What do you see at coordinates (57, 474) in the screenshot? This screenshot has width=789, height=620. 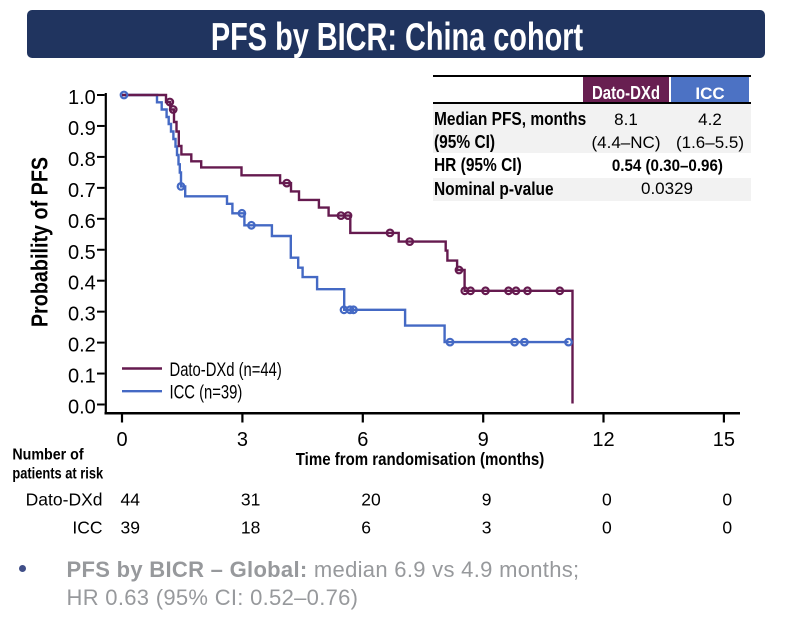 I see `svg-text: patients at risk` at bounding box center [57, 474].